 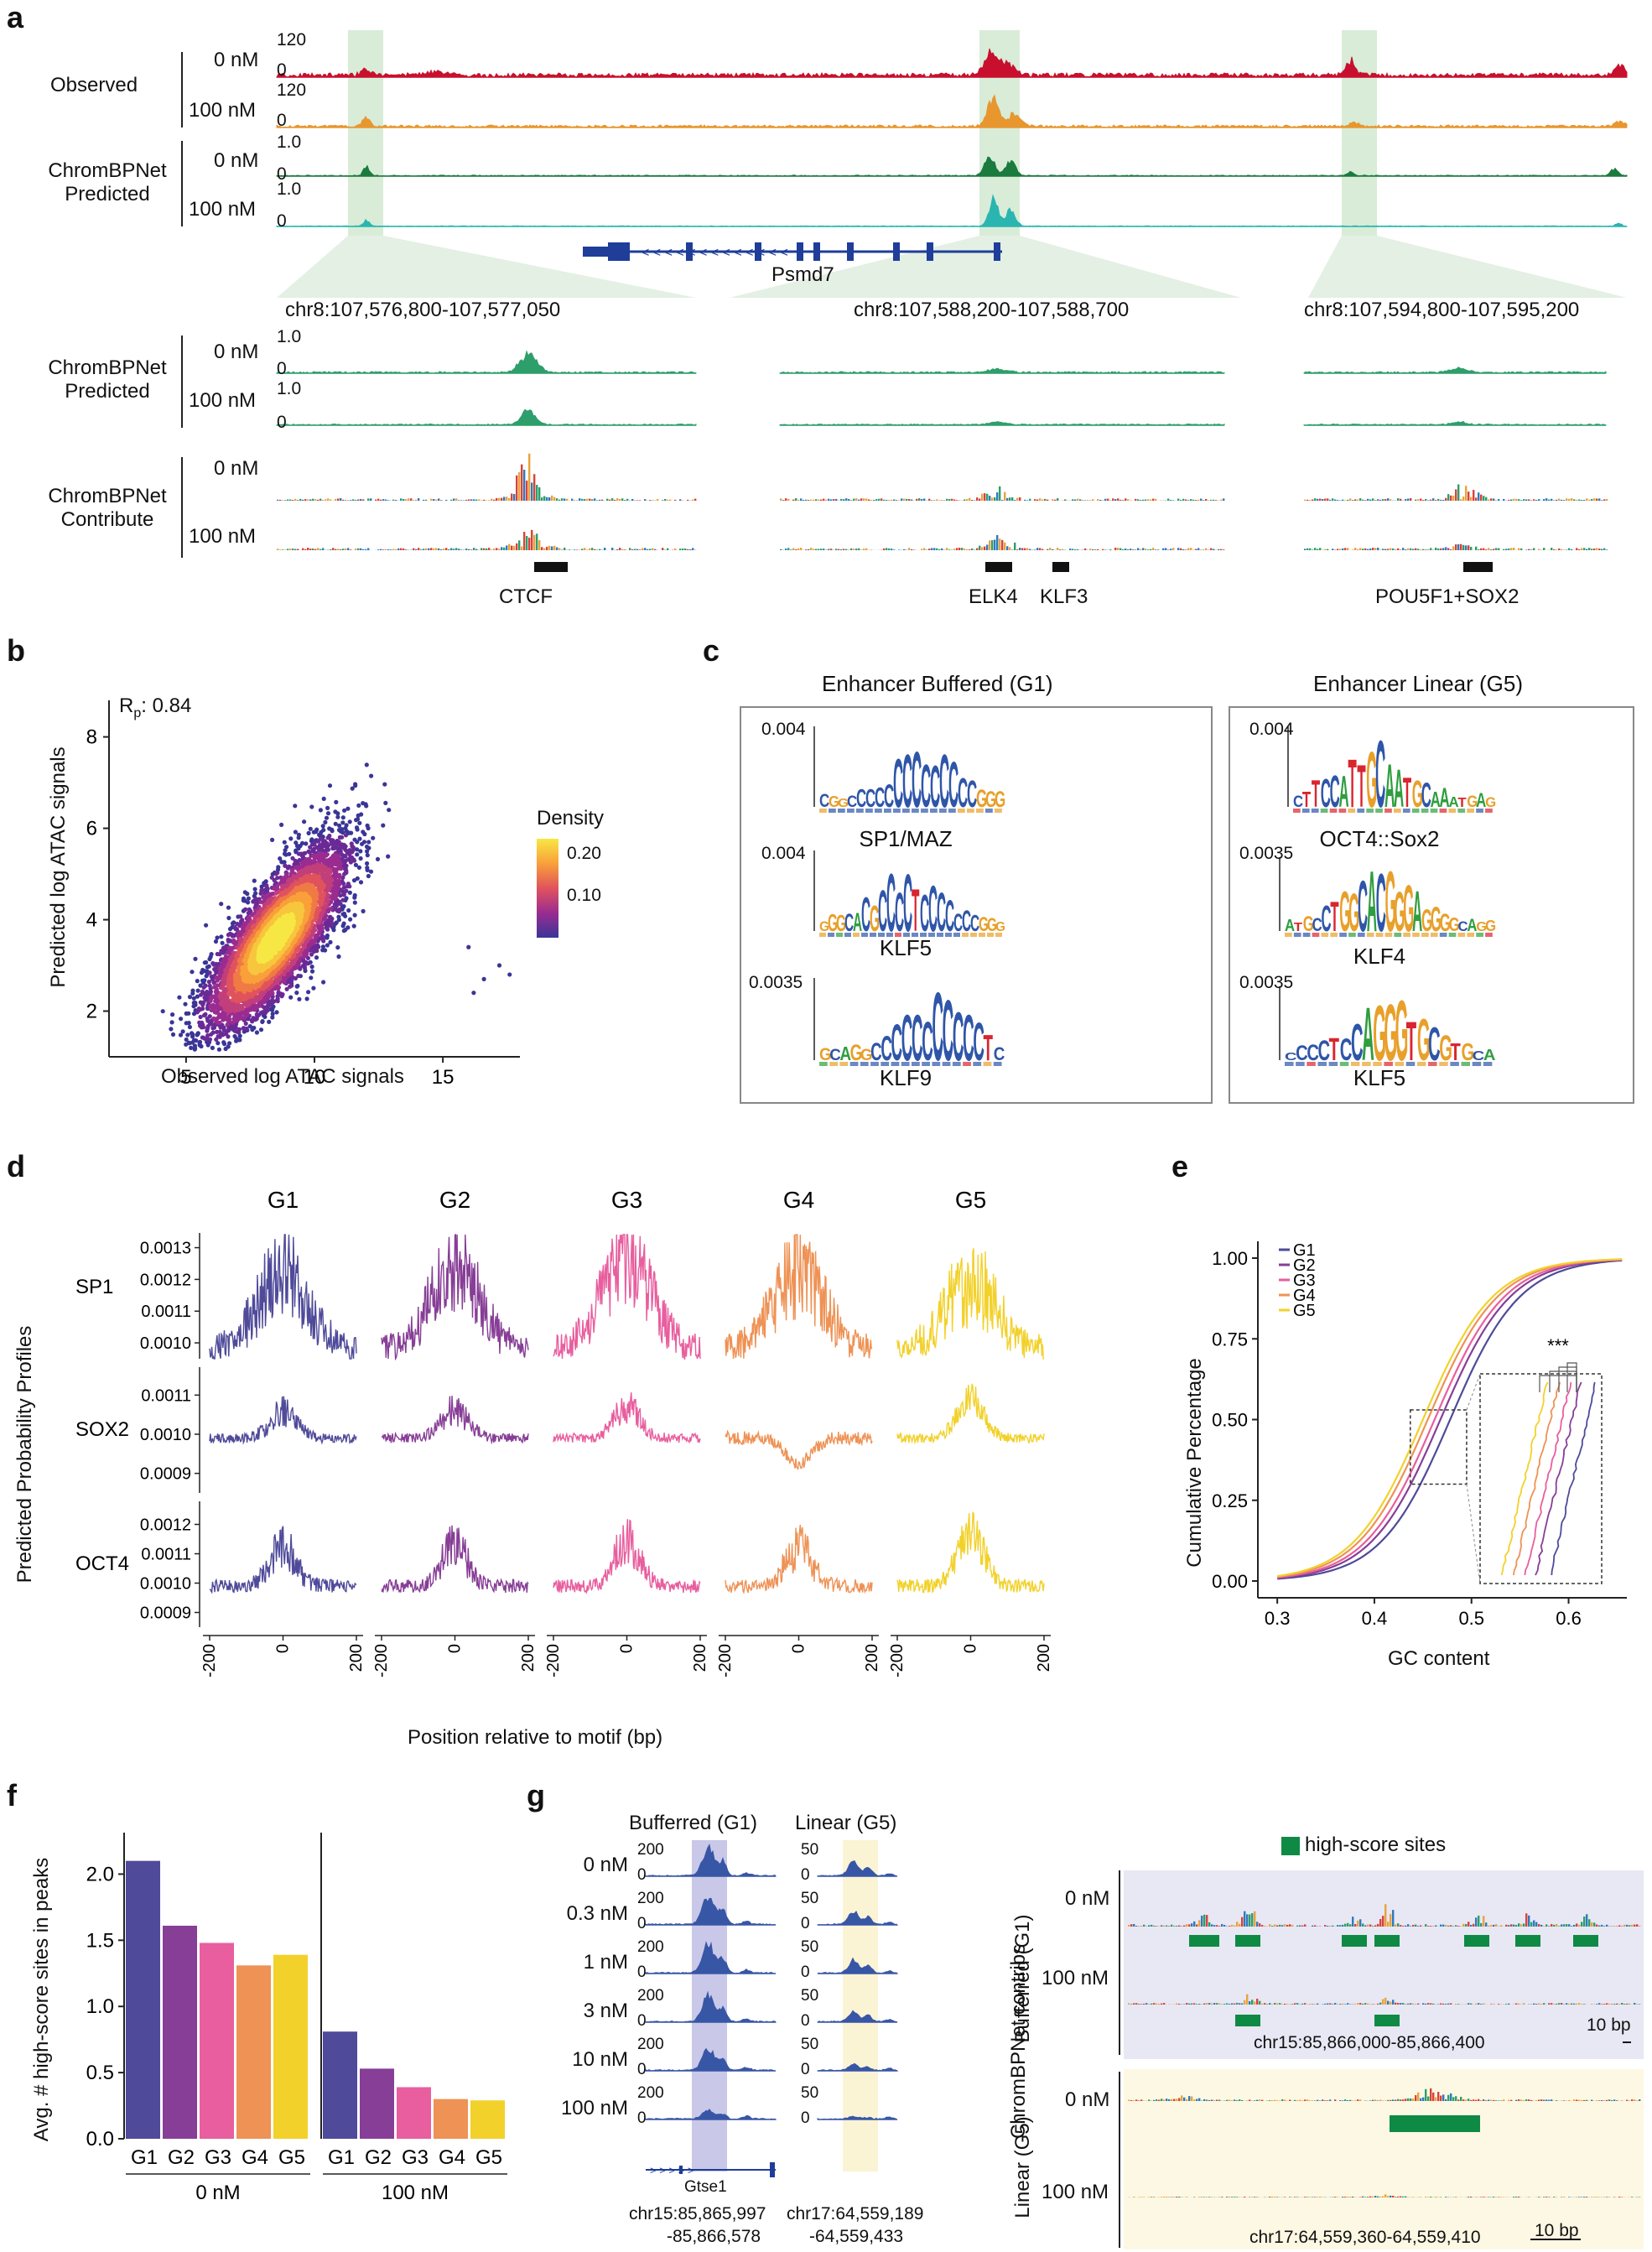 What do you see at coordinates (91, 737) in the screenshot?
I see `scatter-y-tick-label: 8` at bounding box center [91, 737].